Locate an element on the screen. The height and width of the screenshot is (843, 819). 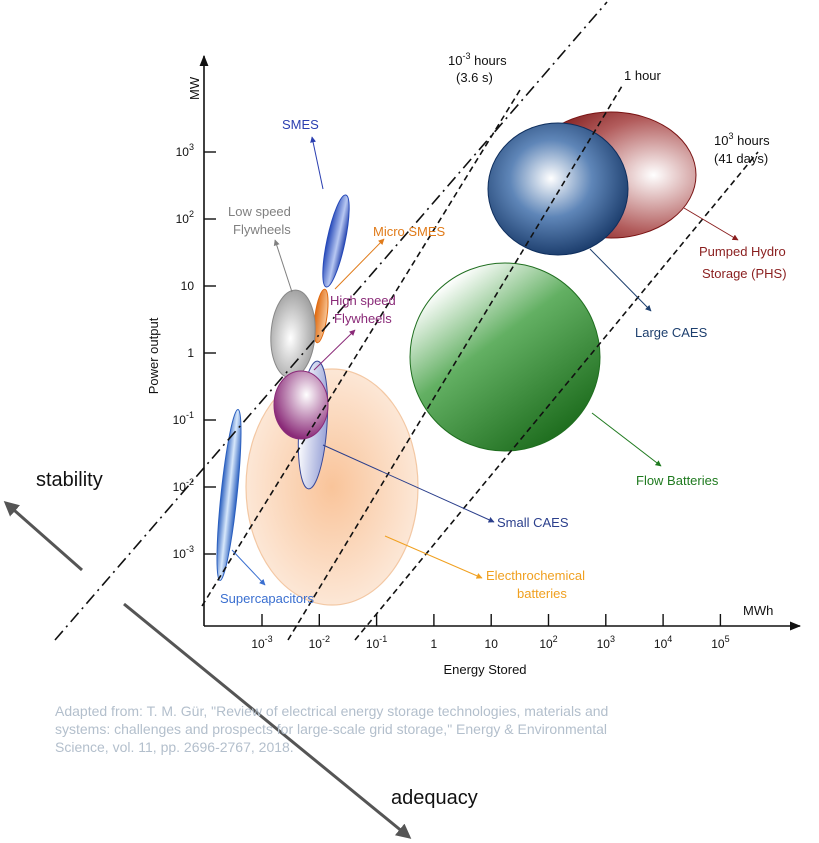
label-high-speed-2: Flywheels is located at coordinates (363, 318).